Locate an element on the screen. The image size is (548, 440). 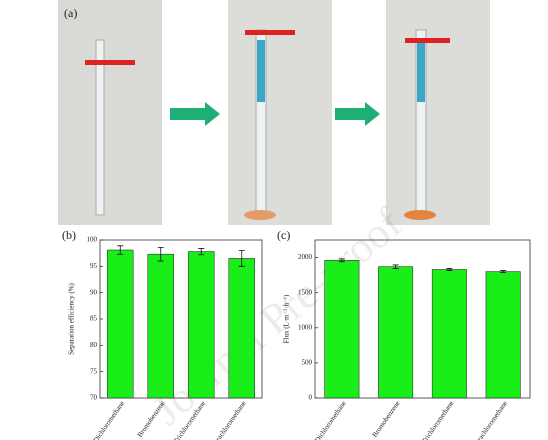
y-axis-label: Flux (L·m⁻²·h⁻¹) is located at coordinates (287, 318).